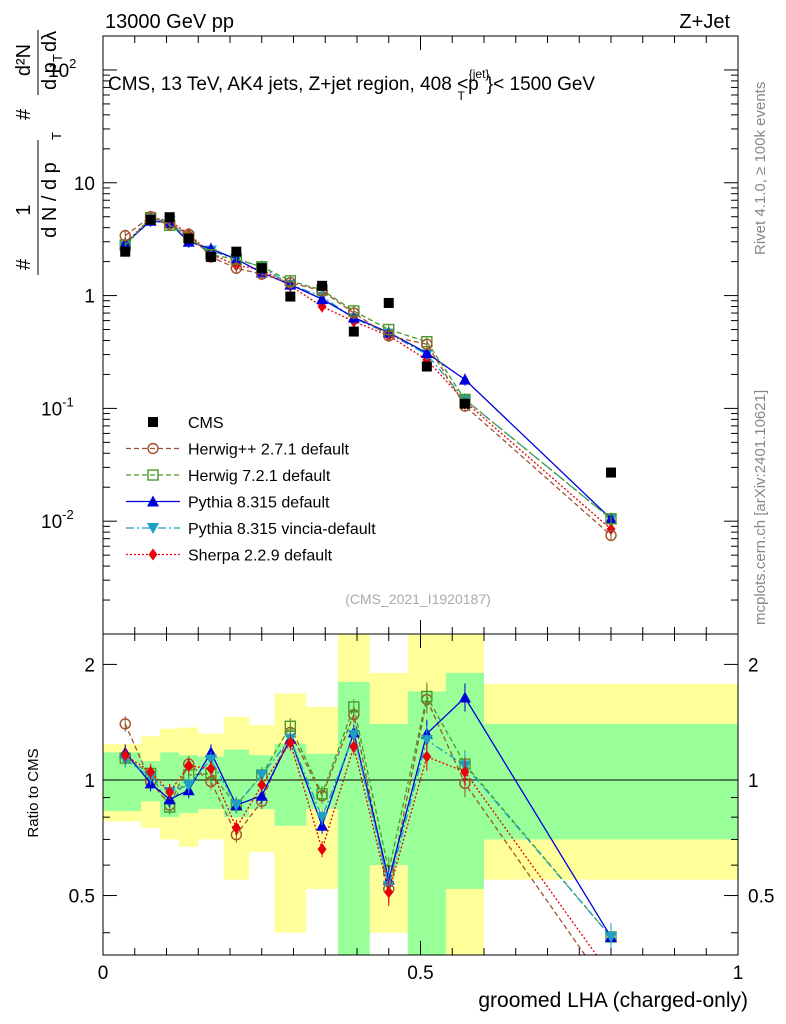 The height and width of the screenshot is (1024, 786). I want to click on ratio-series-sherpa, so click(366, 855).